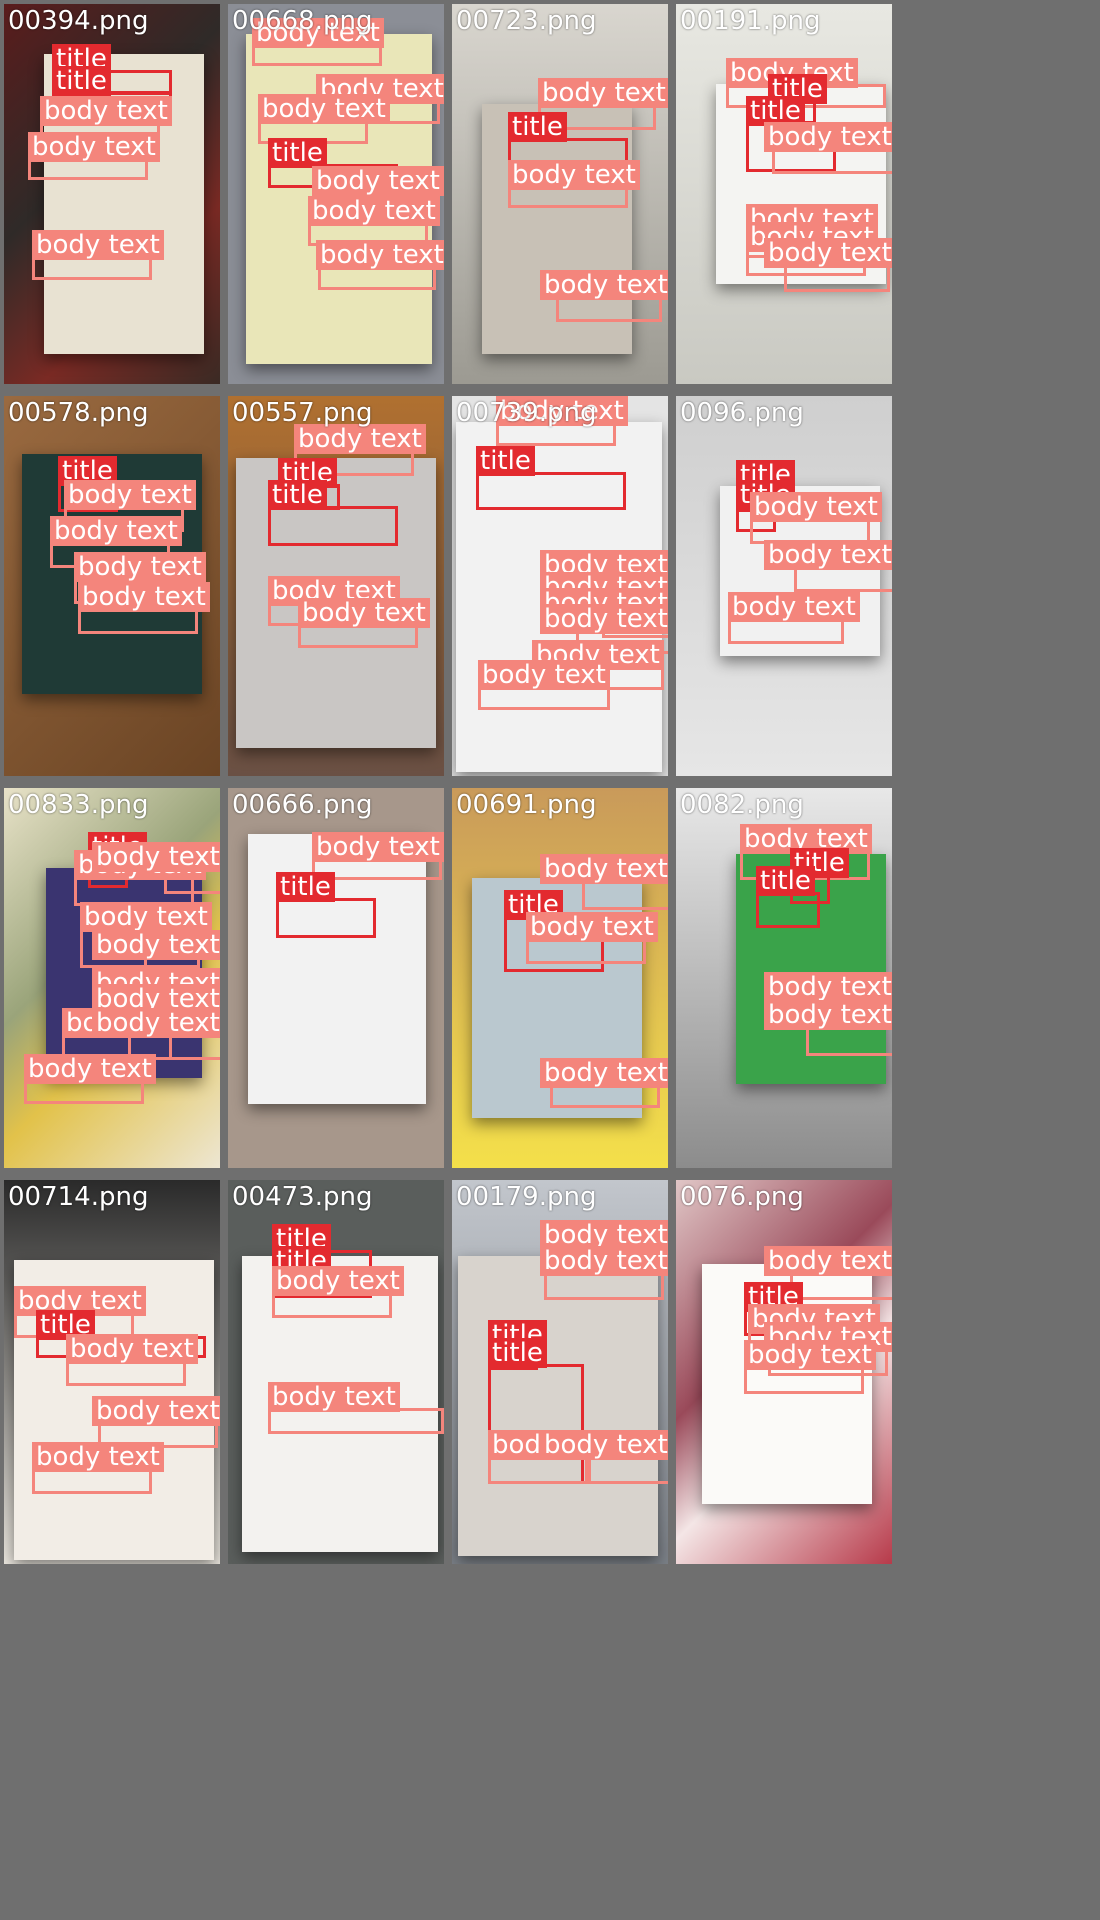 This screenshot has height=1920, width=1100. Describe the element at coordinates (78, 21) in the screenshot. I see `filename-label: 00394.png` at that location.